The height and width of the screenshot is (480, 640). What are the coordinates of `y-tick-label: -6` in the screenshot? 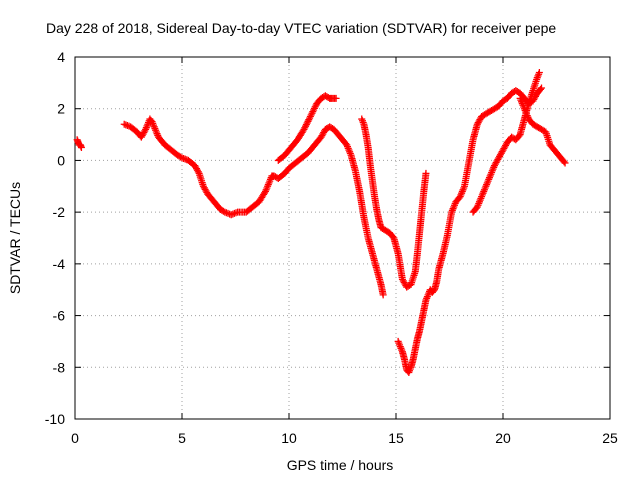 It's located at (59, 316).